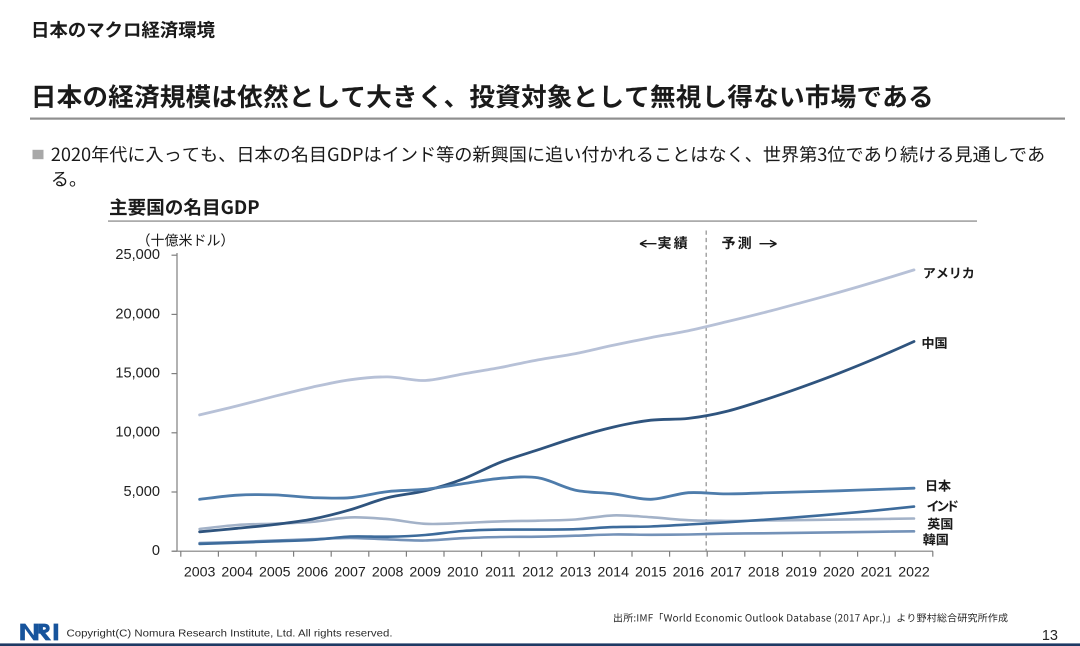  What do you see at coordinates (839, 573) in the screenshot?
I see `svg-text: 2020` at bounding box center [839, 573].